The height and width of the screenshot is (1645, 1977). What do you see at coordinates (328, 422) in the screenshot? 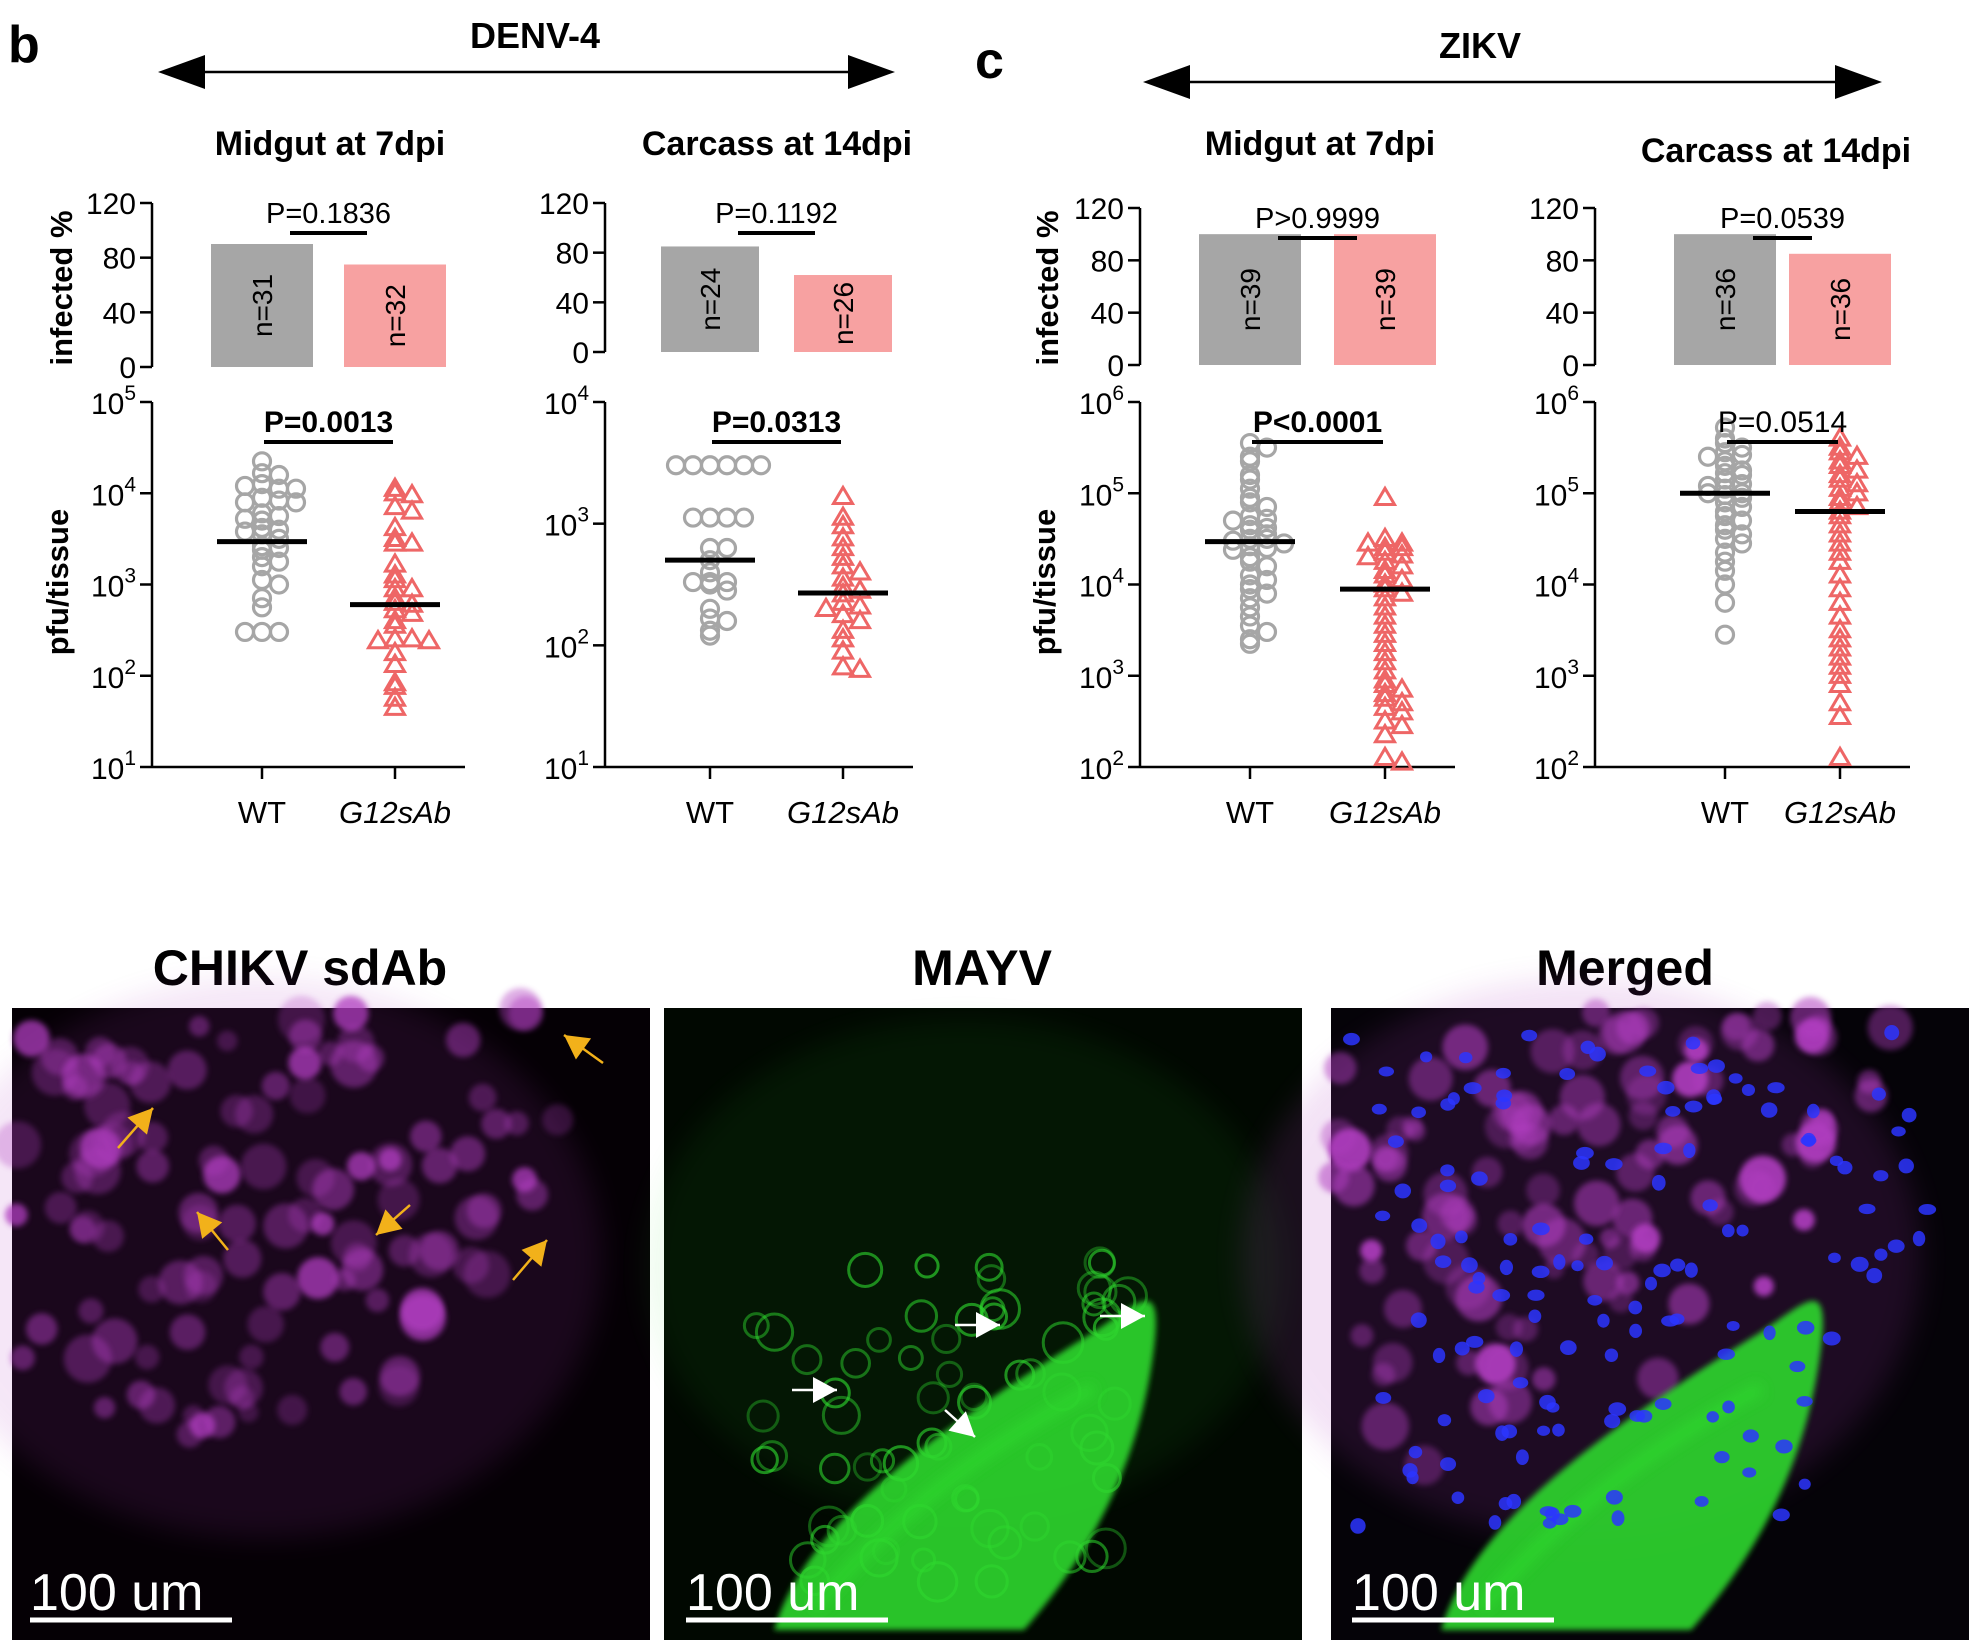
I see `scatter-p-value: P=0.0013` at bounding box center [328, 422].